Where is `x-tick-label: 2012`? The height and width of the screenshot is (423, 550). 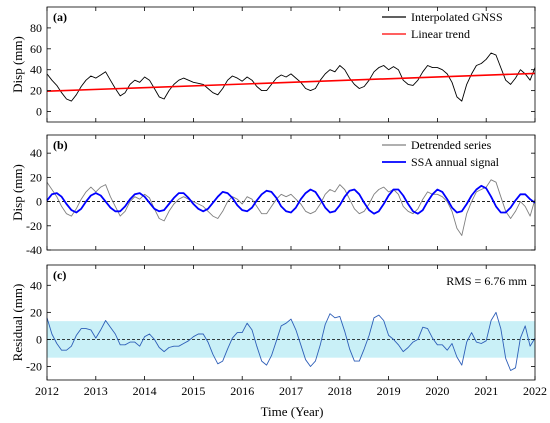
x-tick-label: 2012 is located at coordinates (47, 391).